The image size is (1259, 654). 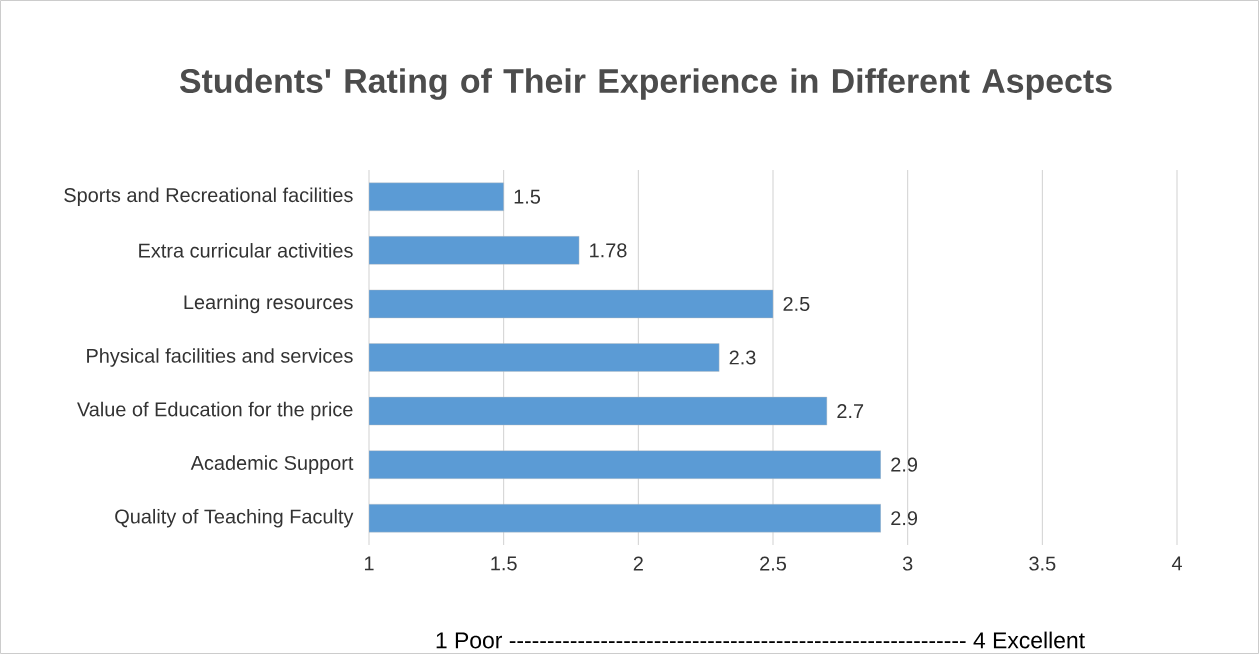 I want to click on y-tick-label: Academic Support, so click(x=272, y=464).